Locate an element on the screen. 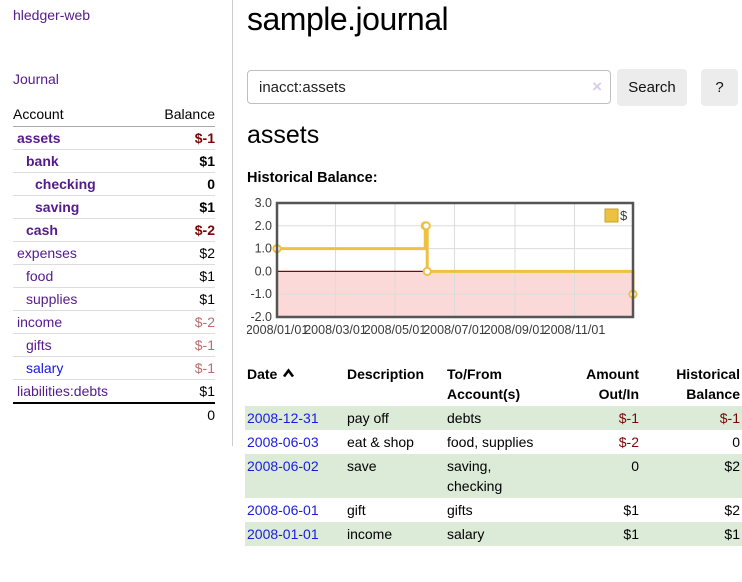 The image size is (742, 582). transaction-row: 2008-06-02 save saving, checking 0 $2 is located at coordinates (493, 476).